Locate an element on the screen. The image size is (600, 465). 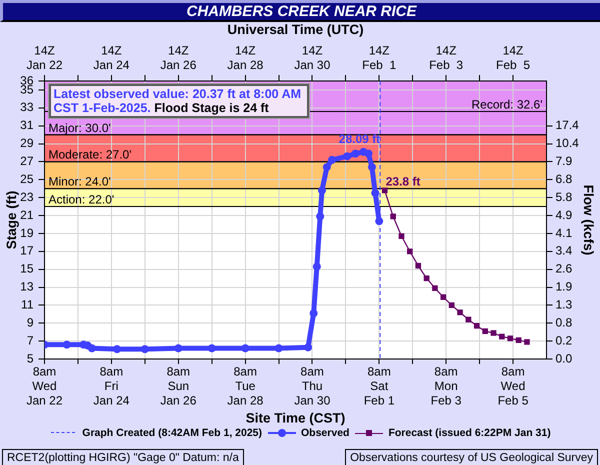
band-label: Action: 22.0' is located at coordinates (81, 199).